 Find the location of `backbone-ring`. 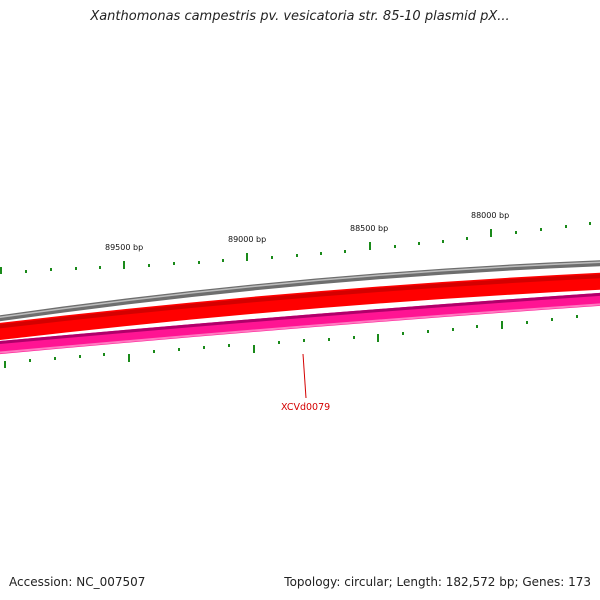

backbone-ring is located at coordinates (300, 291).